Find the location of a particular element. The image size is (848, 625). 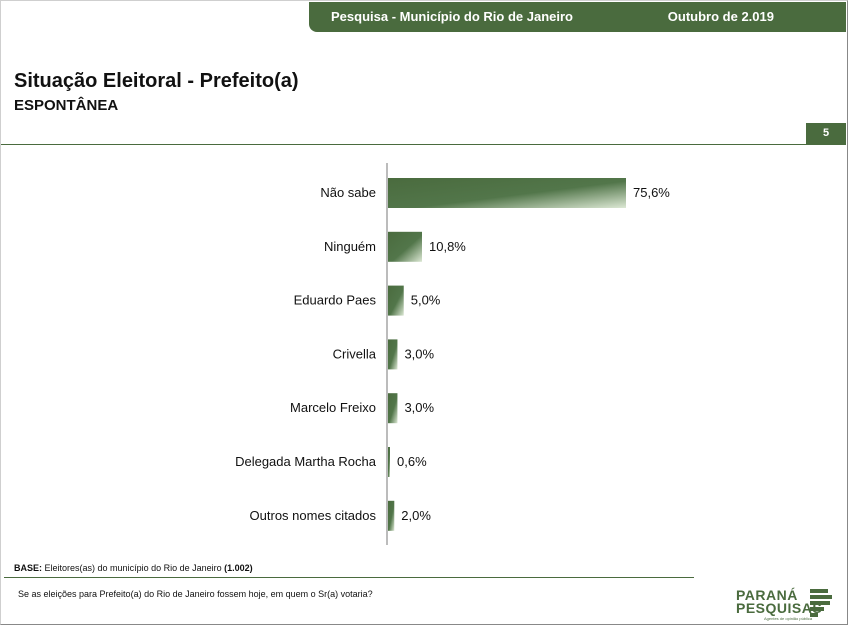

data-label: 5,0% is located at coordinates (426, 300).